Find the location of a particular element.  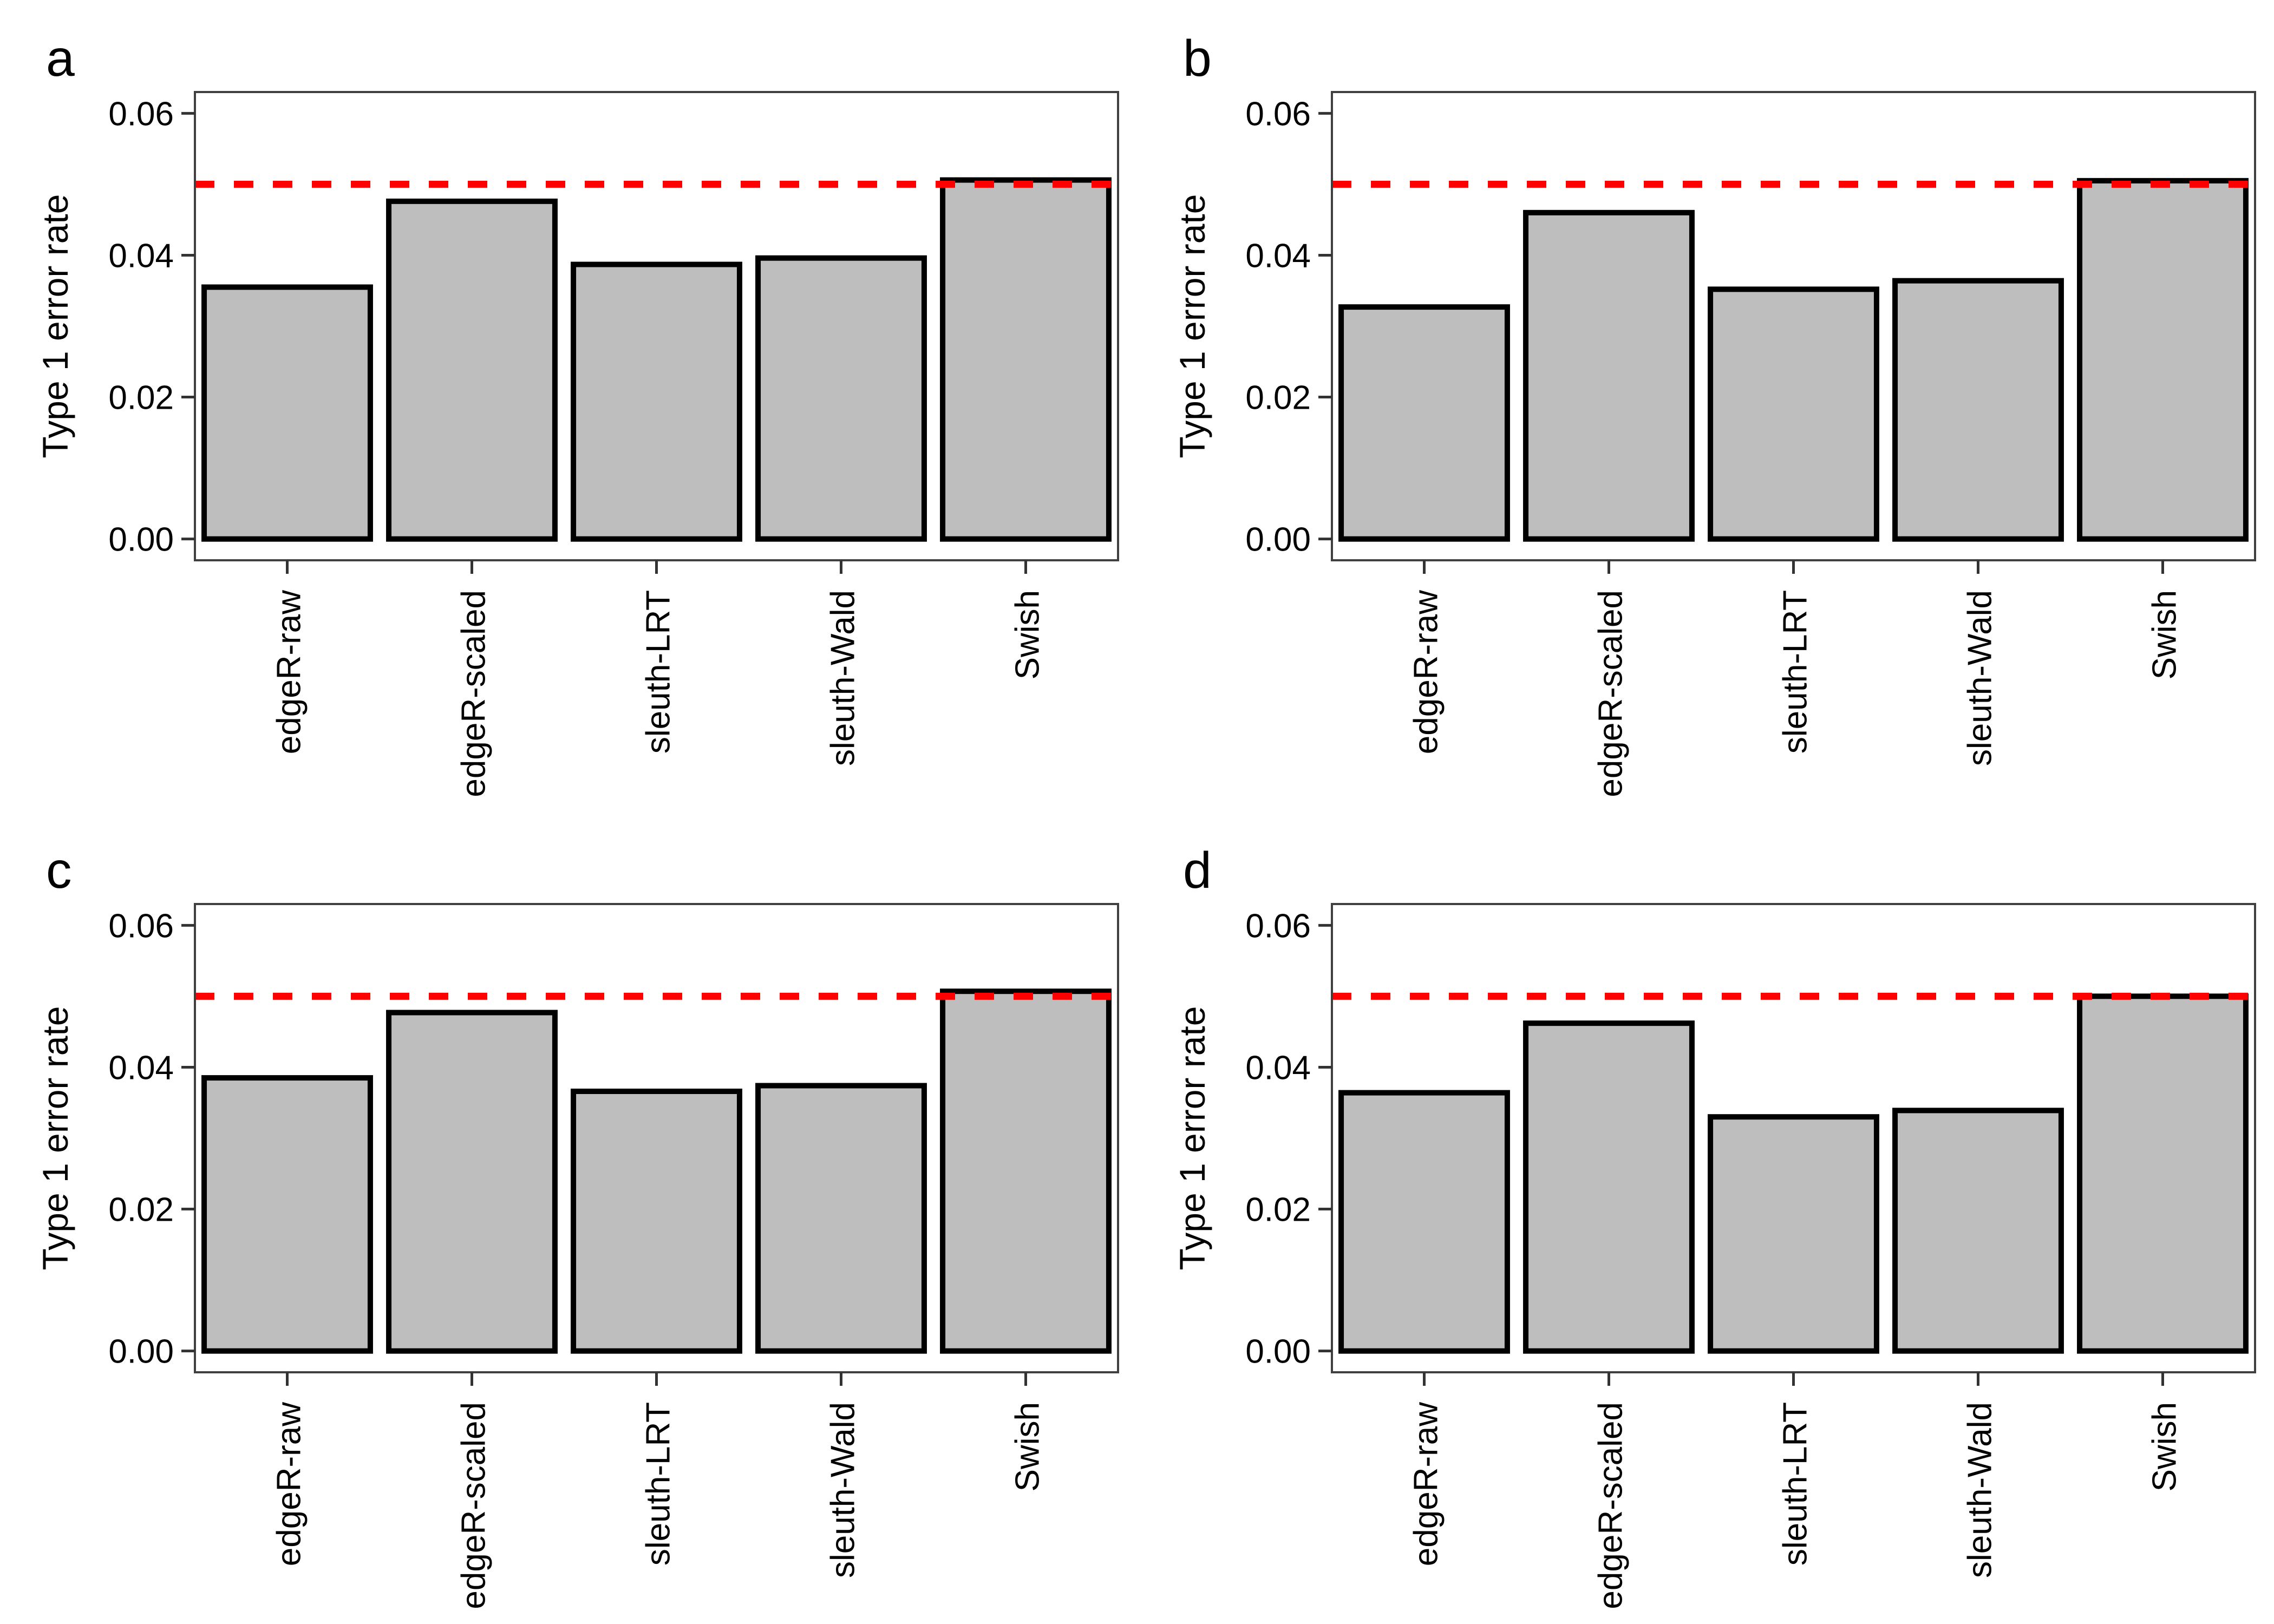

panel-letter: d is located at coordinates (1198, 871).